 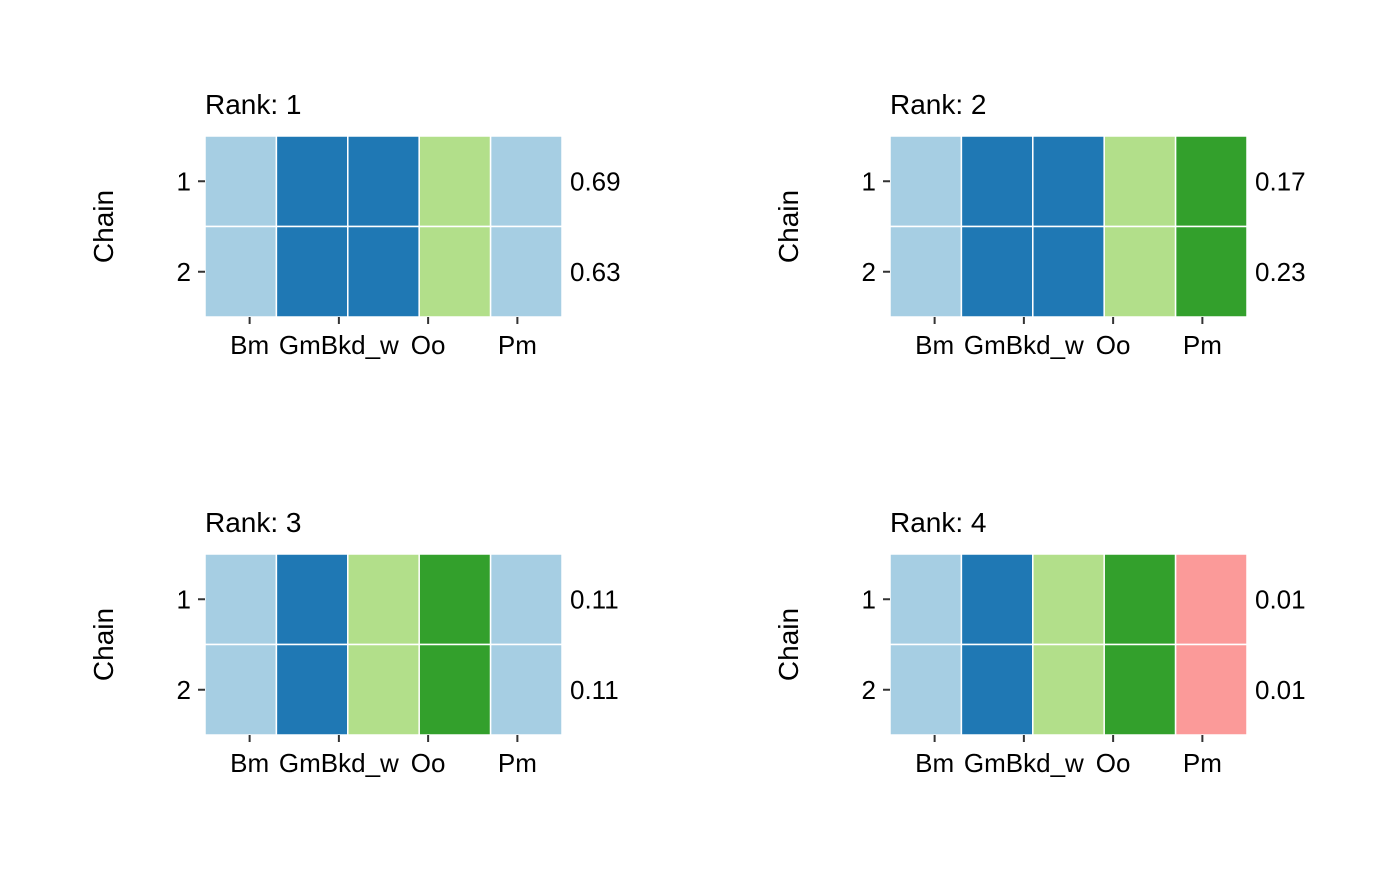 I want to click on heatmap-panel: Rank: 2 Chain 1 0.17 2 0.23 Bm GmBkd_w Oo Pm, so click(x=1039, y=224).